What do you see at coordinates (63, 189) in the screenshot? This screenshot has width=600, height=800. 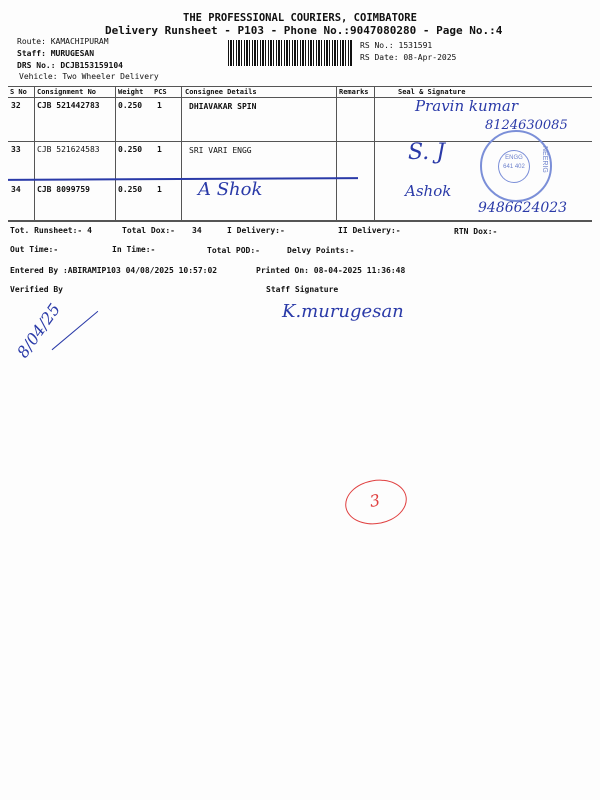 I see `row-consignment: CJB 8099759` at bounding box center [63, 189].